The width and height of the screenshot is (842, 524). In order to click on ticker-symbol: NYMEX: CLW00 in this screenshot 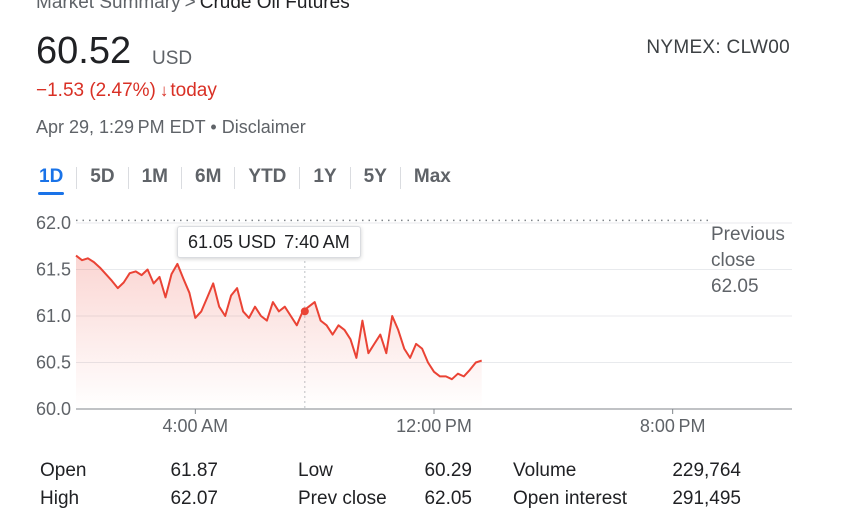, I will do `click(718, 47)`.